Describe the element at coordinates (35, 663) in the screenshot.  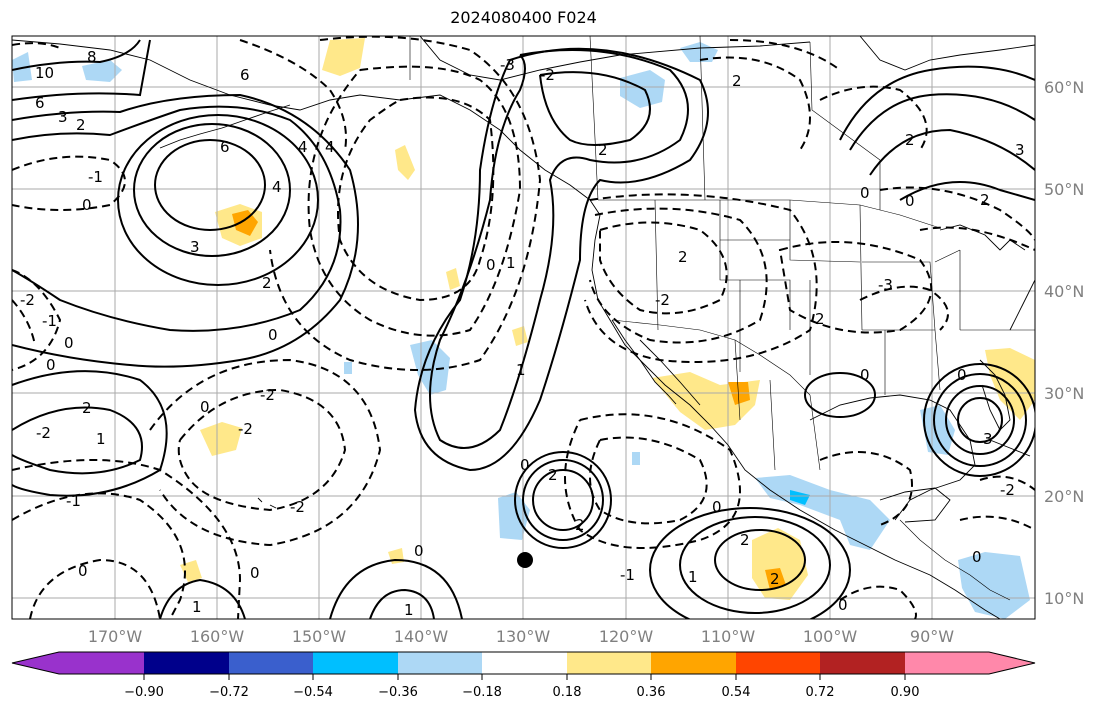
I see `colorbar-extend-left` at that location.